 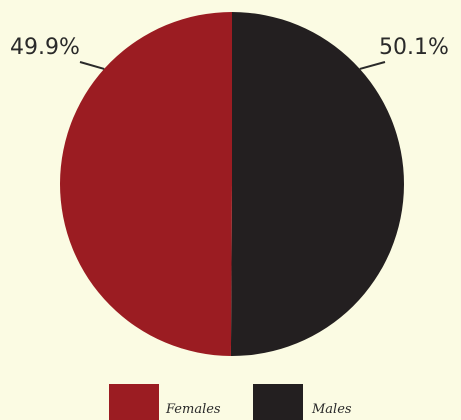 I want to click on legend-label-males: Males, so click(x=331, y=409).